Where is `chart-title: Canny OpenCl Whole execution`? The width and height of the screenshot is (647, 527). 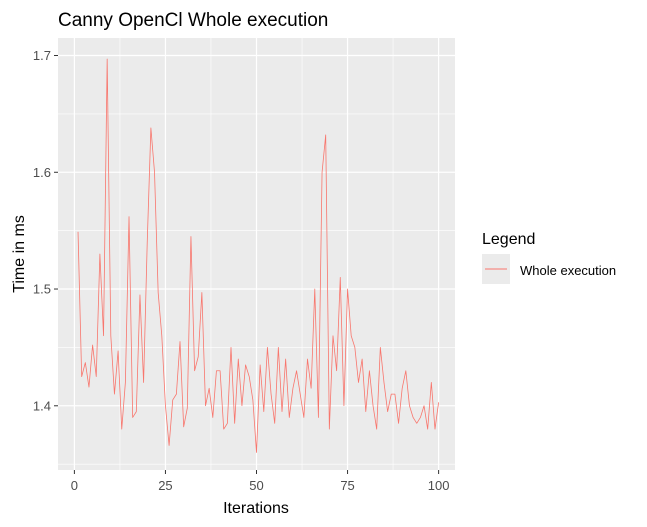 chart-title: Canny OpenCl Whole execution is located at coordinates (193, 20).